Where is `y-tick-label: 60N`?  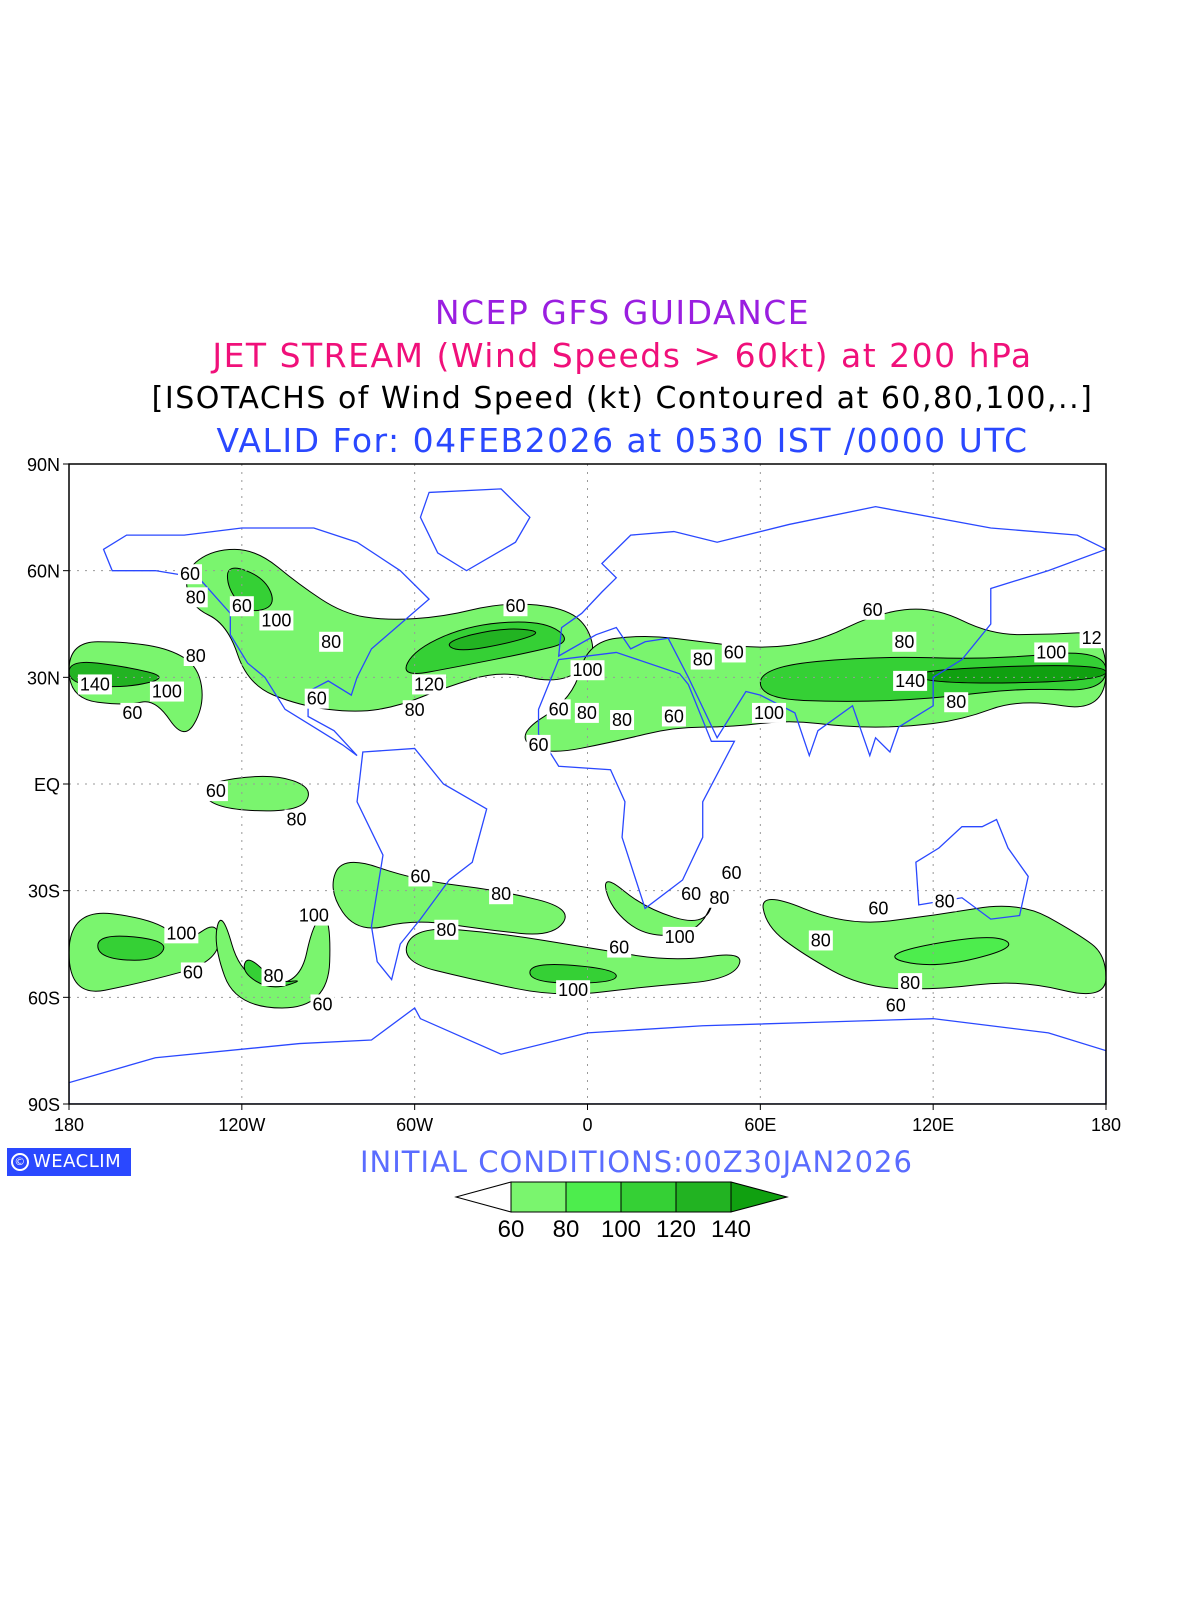
y-tick-label: 60N is located at coordinates (43, 572).